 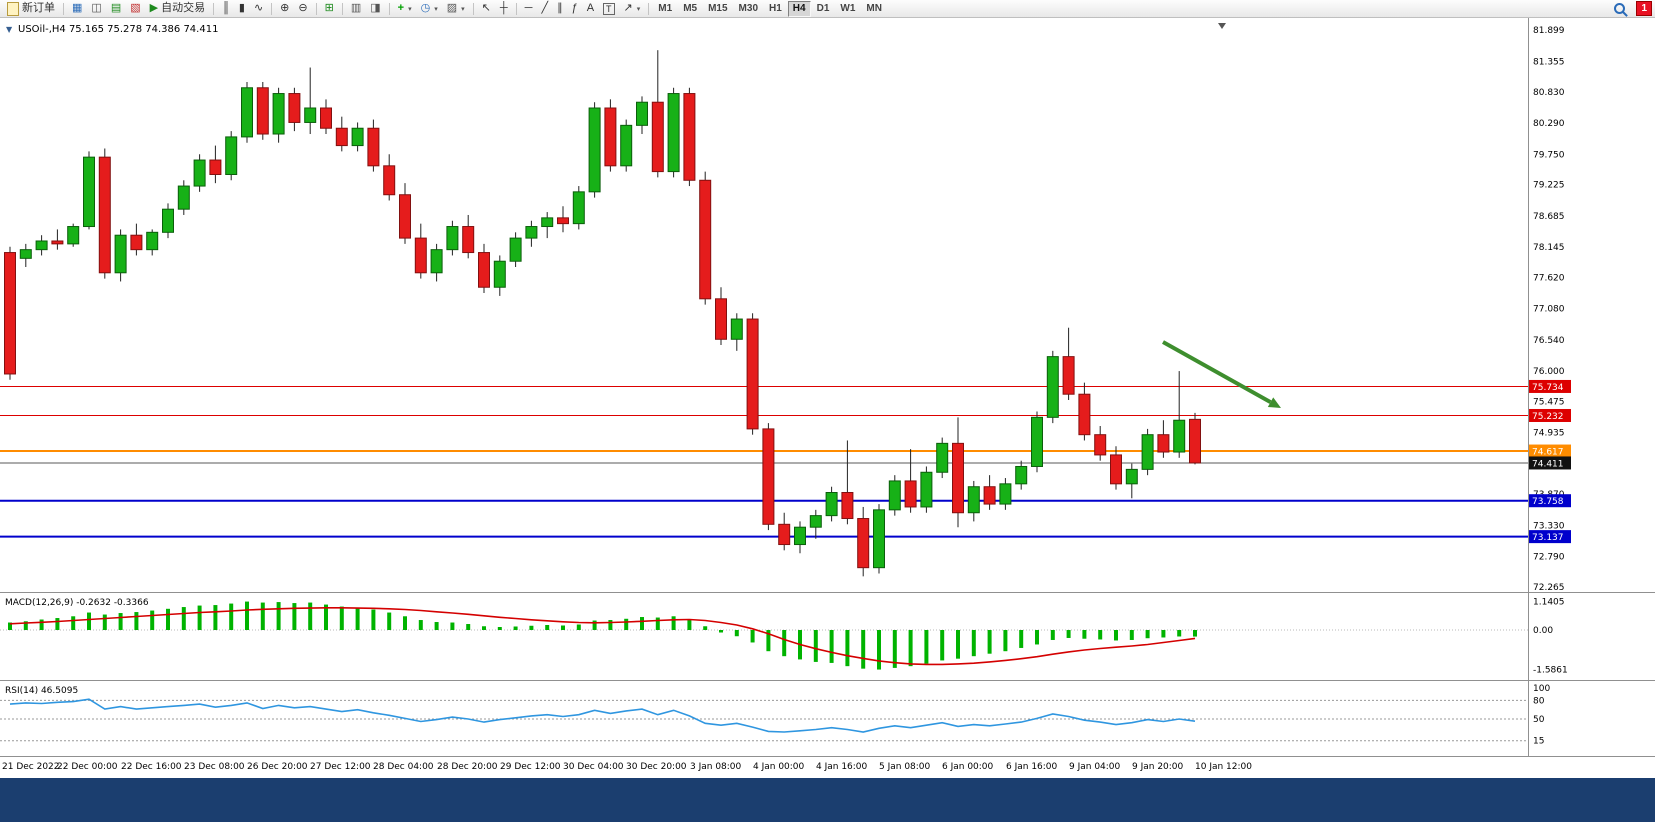 I want to click on price-tag-label: 74.617, so click(x=1548, y=453).